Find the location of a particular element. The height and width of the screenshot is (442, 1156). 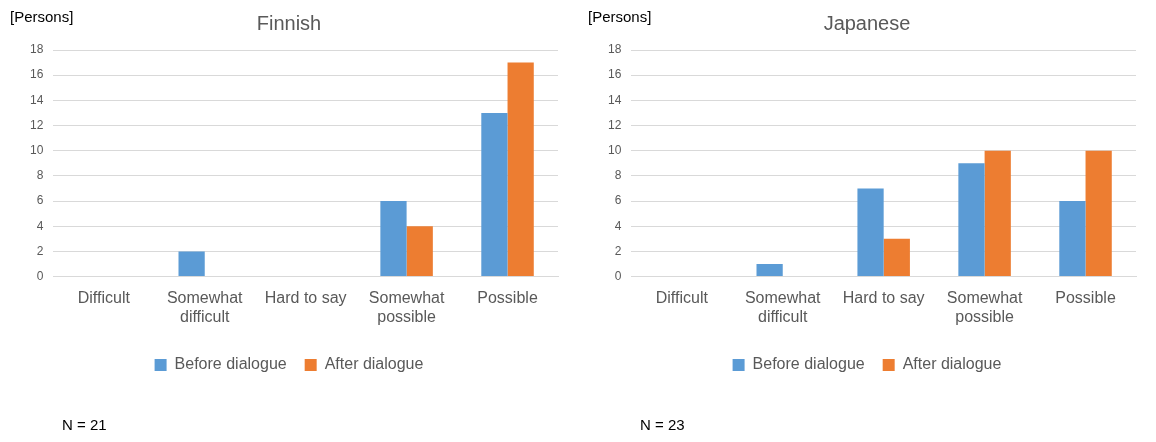

chart-title: Japanese is located at coordinates (867, 22).